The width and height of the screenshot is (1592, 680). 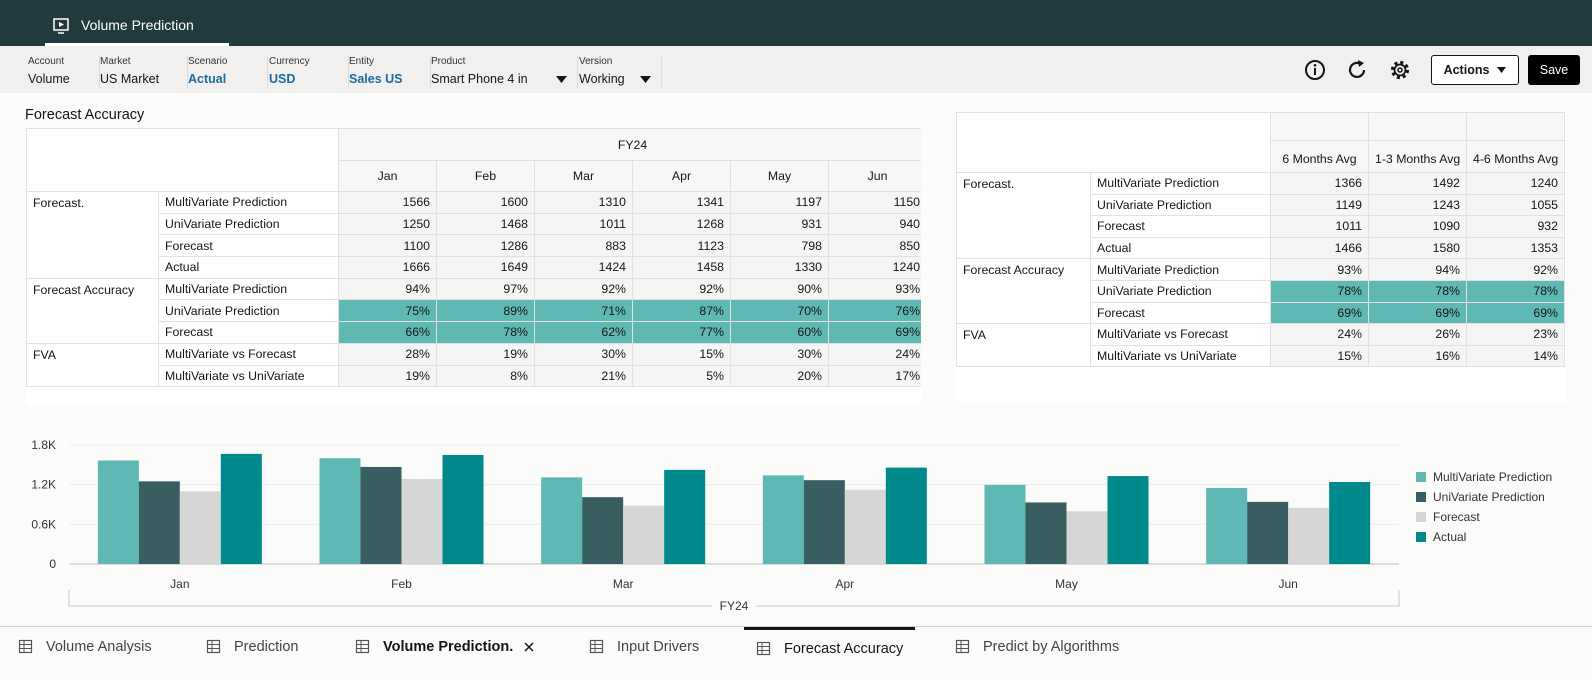 I want to click on data-cell: 931, so click(x=779, y=224).